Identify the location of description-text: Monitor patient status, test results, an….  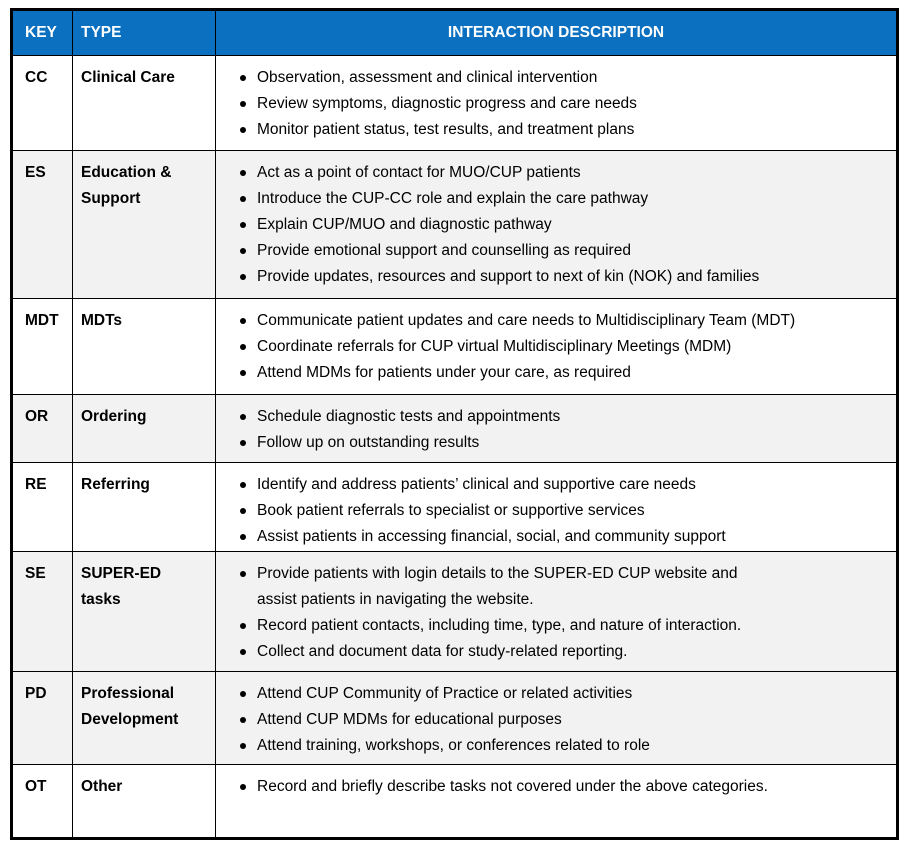
(446, 129).